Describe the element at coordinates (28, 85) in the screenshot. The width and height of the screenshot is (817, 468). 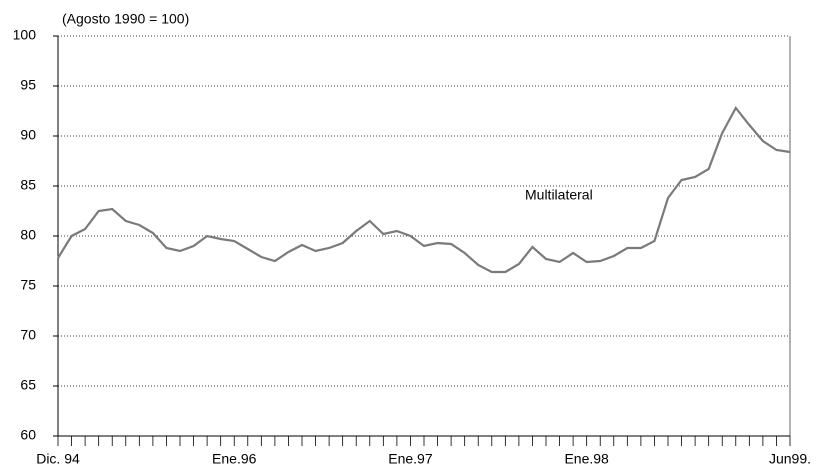
I see `y-tick-label: 95` at that location.